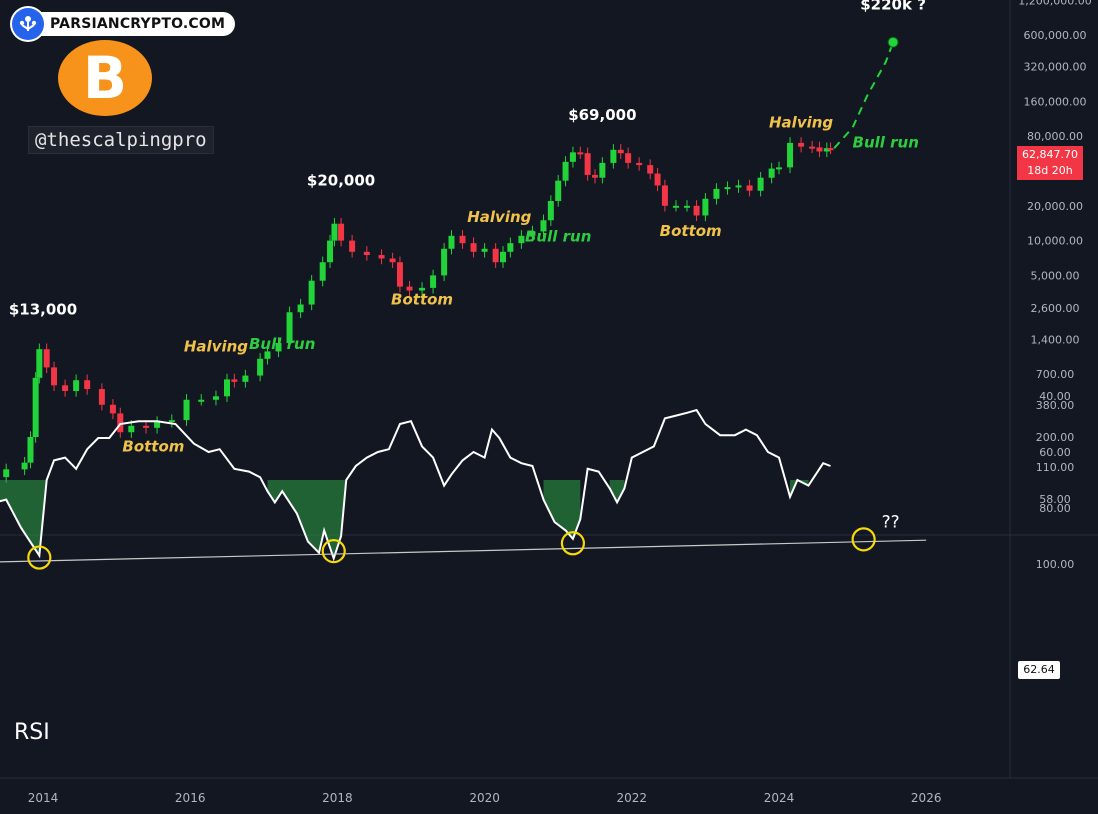 The height and width of the screenshot is (814, 1098). What do you see at coordinates (801, 123) in the screenshot?
I see `annotation-label: Halving` at bounding box center [801, 123].